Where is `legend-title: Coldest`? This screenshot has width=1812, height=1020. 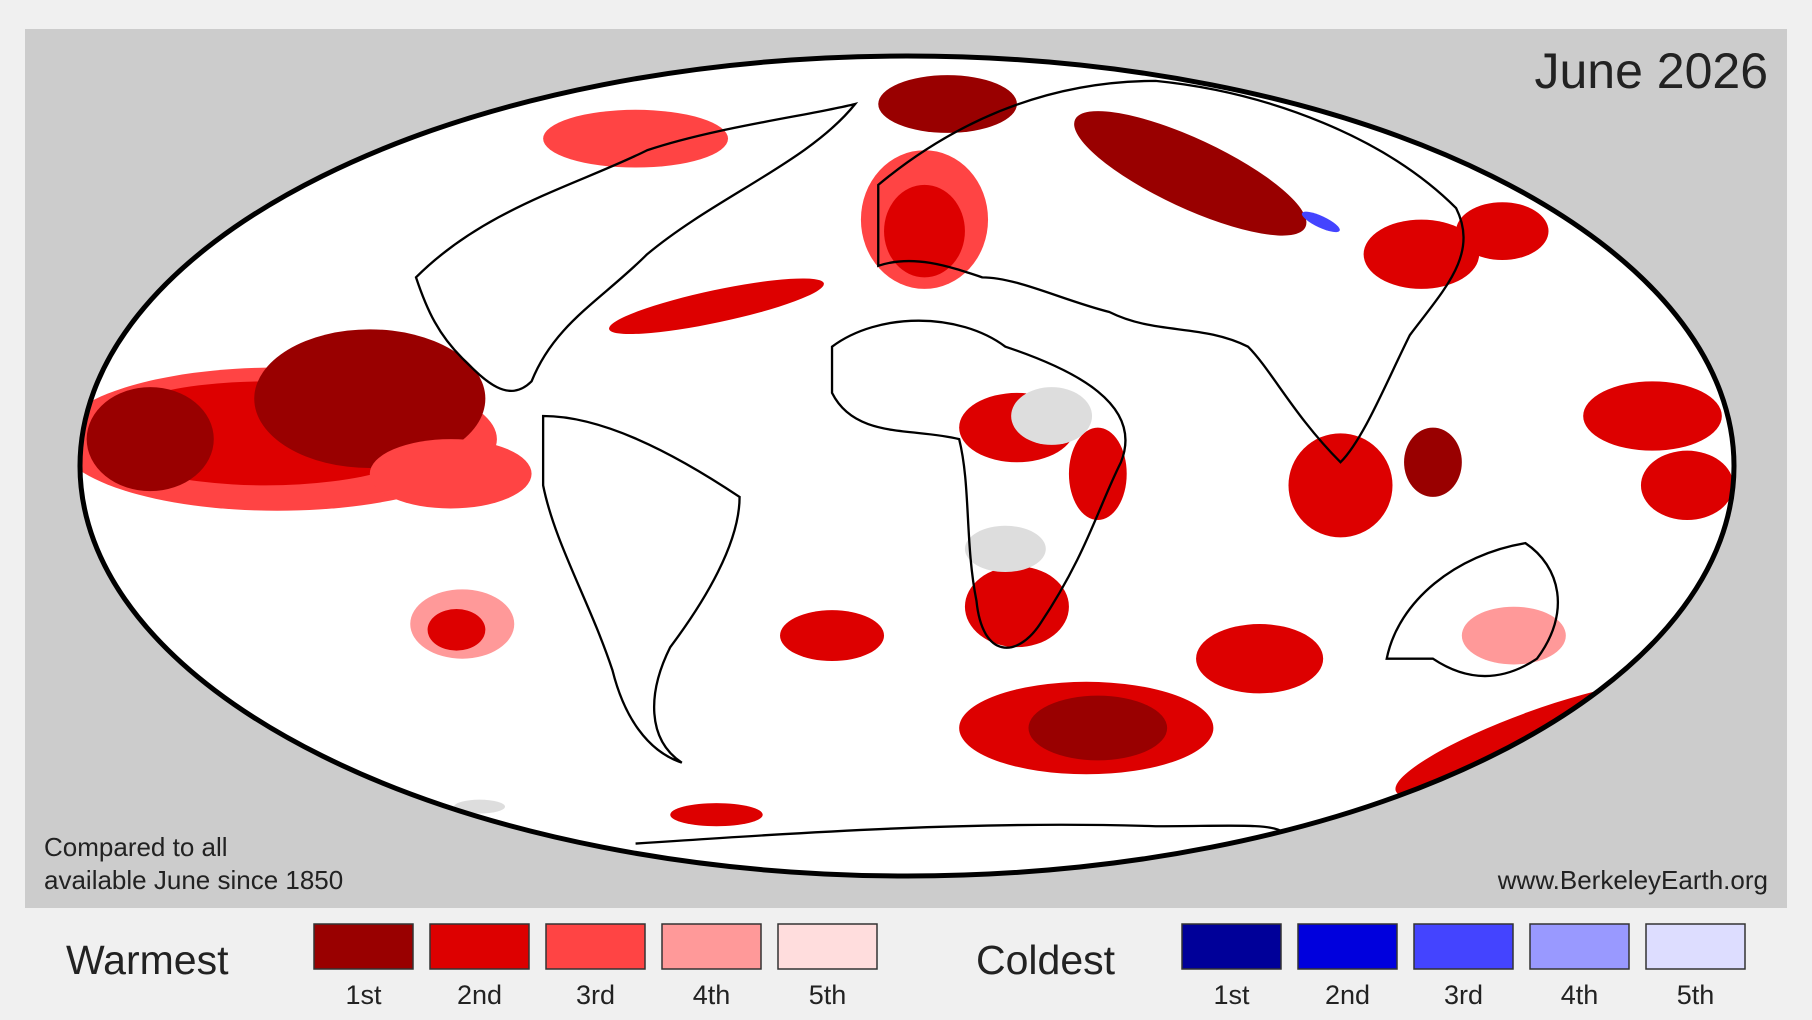
legend-title: Coldest is located at coordinates (1046, 960).